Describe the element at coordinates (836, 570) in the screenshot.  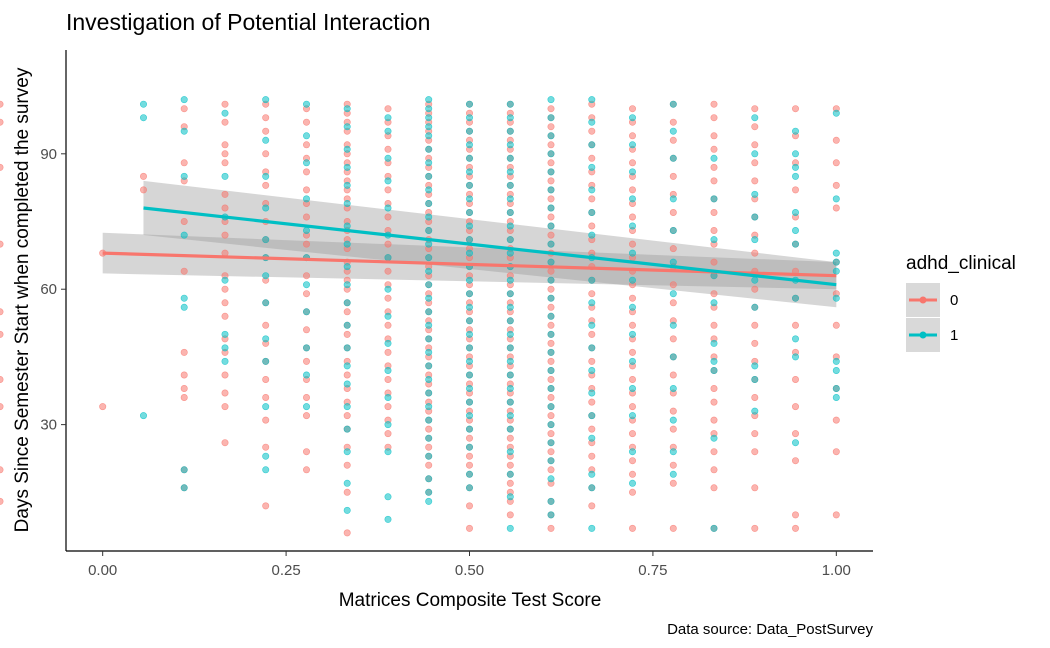
I see `x-tick-label: 1.00` at that location.